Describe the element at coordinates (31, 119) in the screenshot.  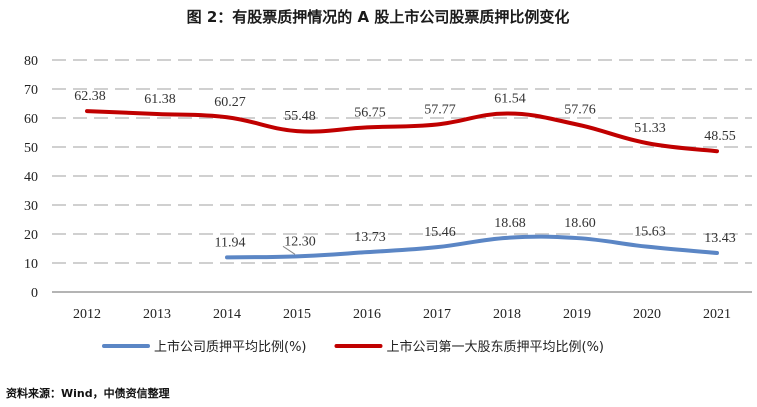
I see `y-tick-label: 60` at that location.